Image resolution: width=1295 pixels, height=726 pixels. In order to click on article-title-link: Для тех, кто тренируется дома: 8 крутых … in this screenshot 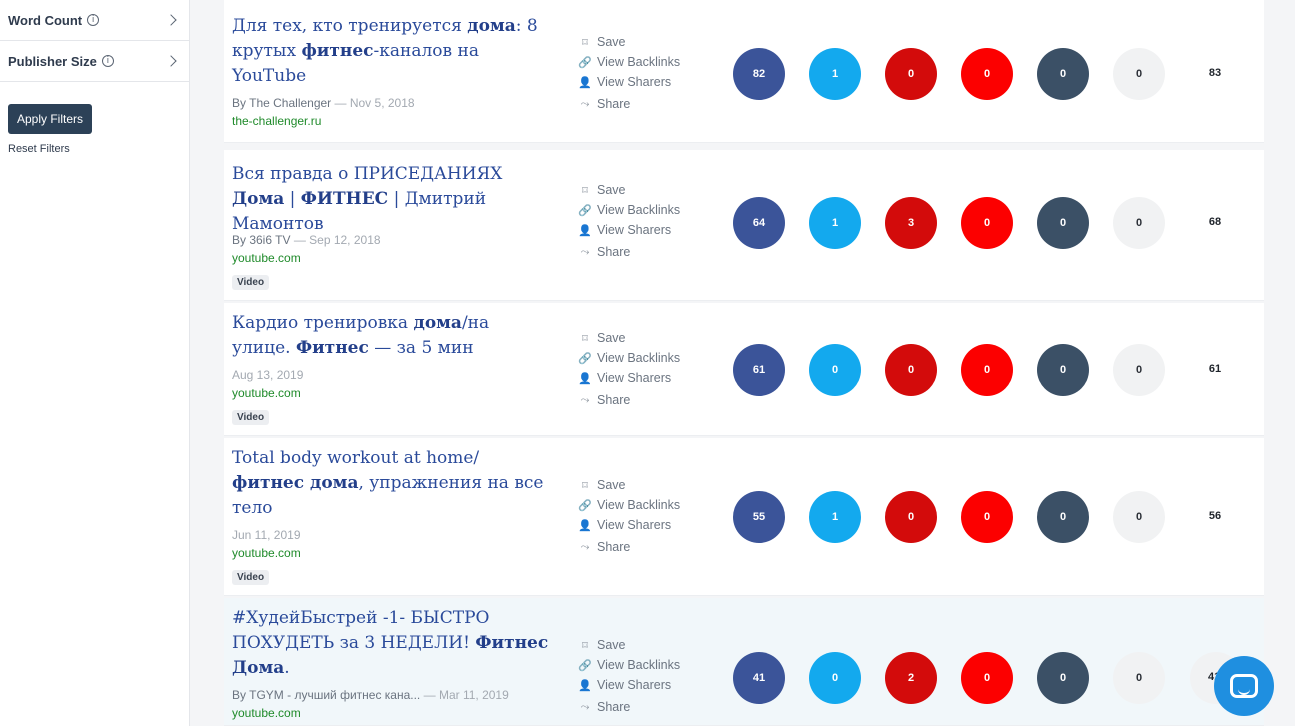, I will do `click(385, 51)`.